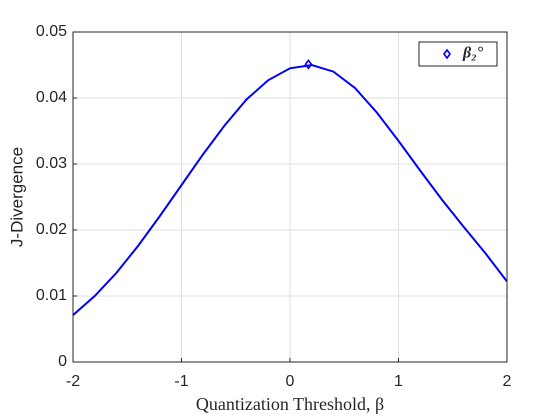 The width and height of the screenshot is (560, 420). Describe the element at coordinates (51, 97) in the screenshot. I see `y-tick-label: 0.04` at that location.